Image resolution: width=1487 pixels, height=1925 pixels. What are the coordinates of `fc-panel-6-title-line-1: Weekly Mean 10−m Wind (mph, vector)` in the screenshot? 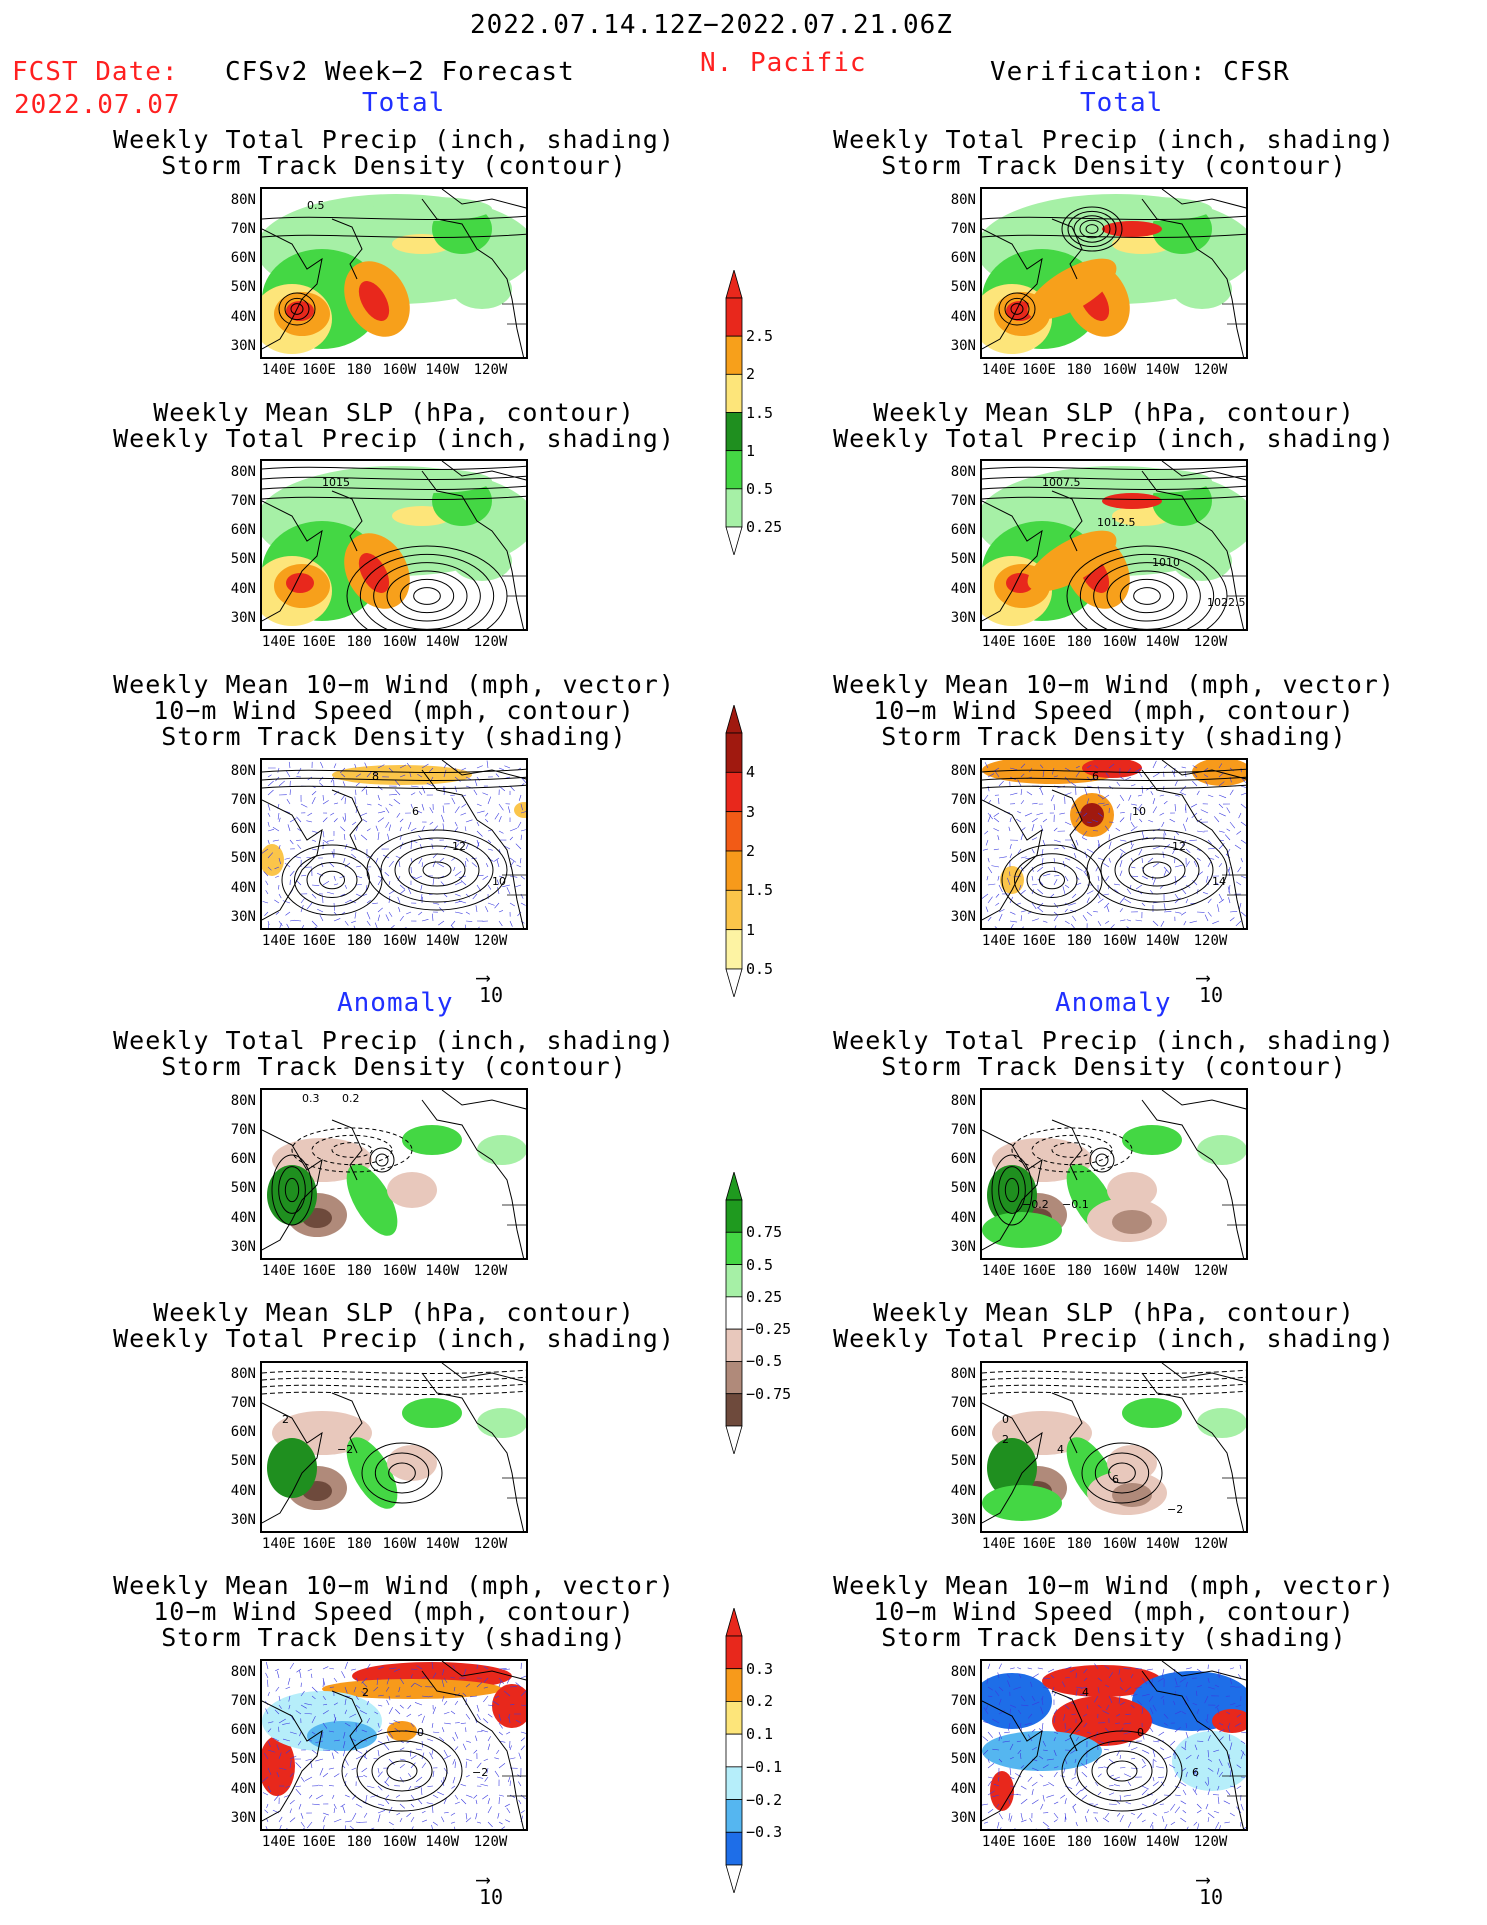 It's located at (394, 1585).